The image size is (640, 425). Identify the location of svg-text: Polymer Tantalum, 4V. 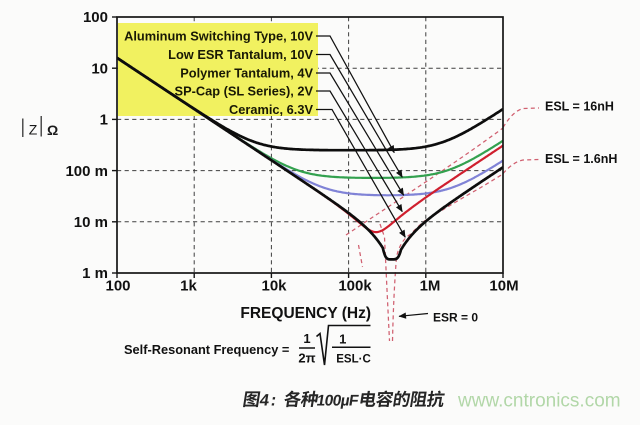
(246, 73).